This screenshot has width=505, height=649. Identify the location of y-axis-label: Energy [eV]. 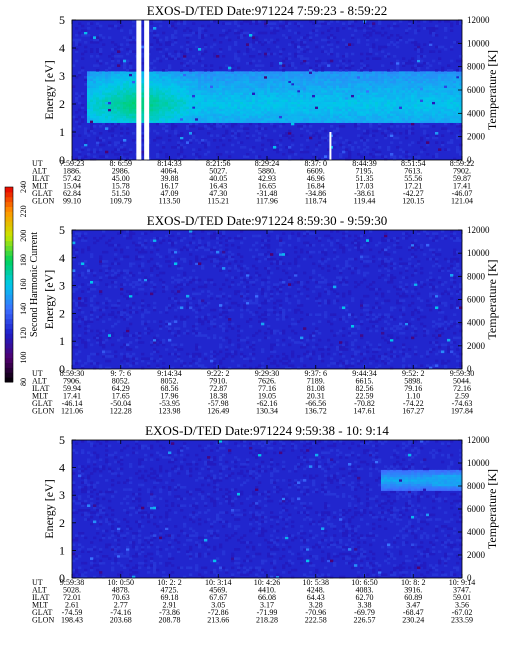
(49, 89).